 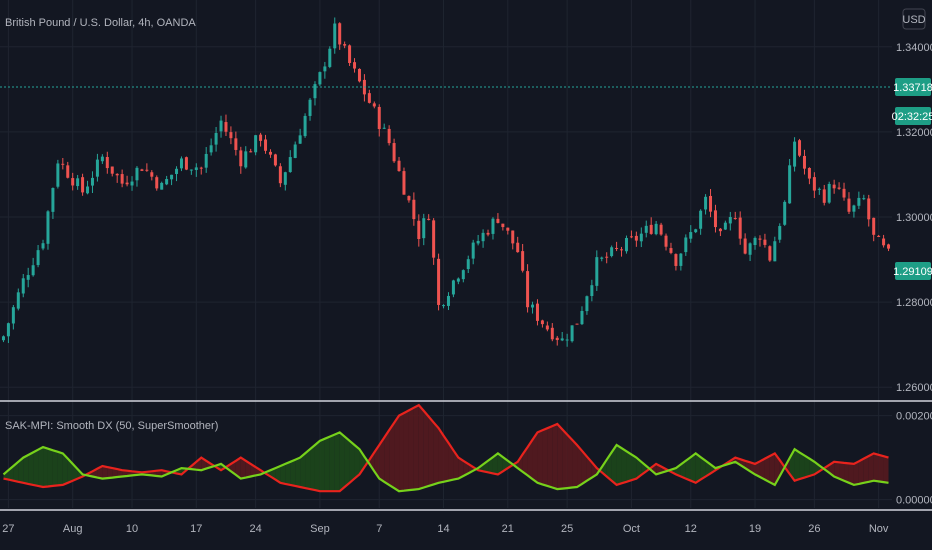 What do you see at coordinates (8, 529) in the screenshot?
I see `time-tick-label: 27` at bounding box center [8, 529].